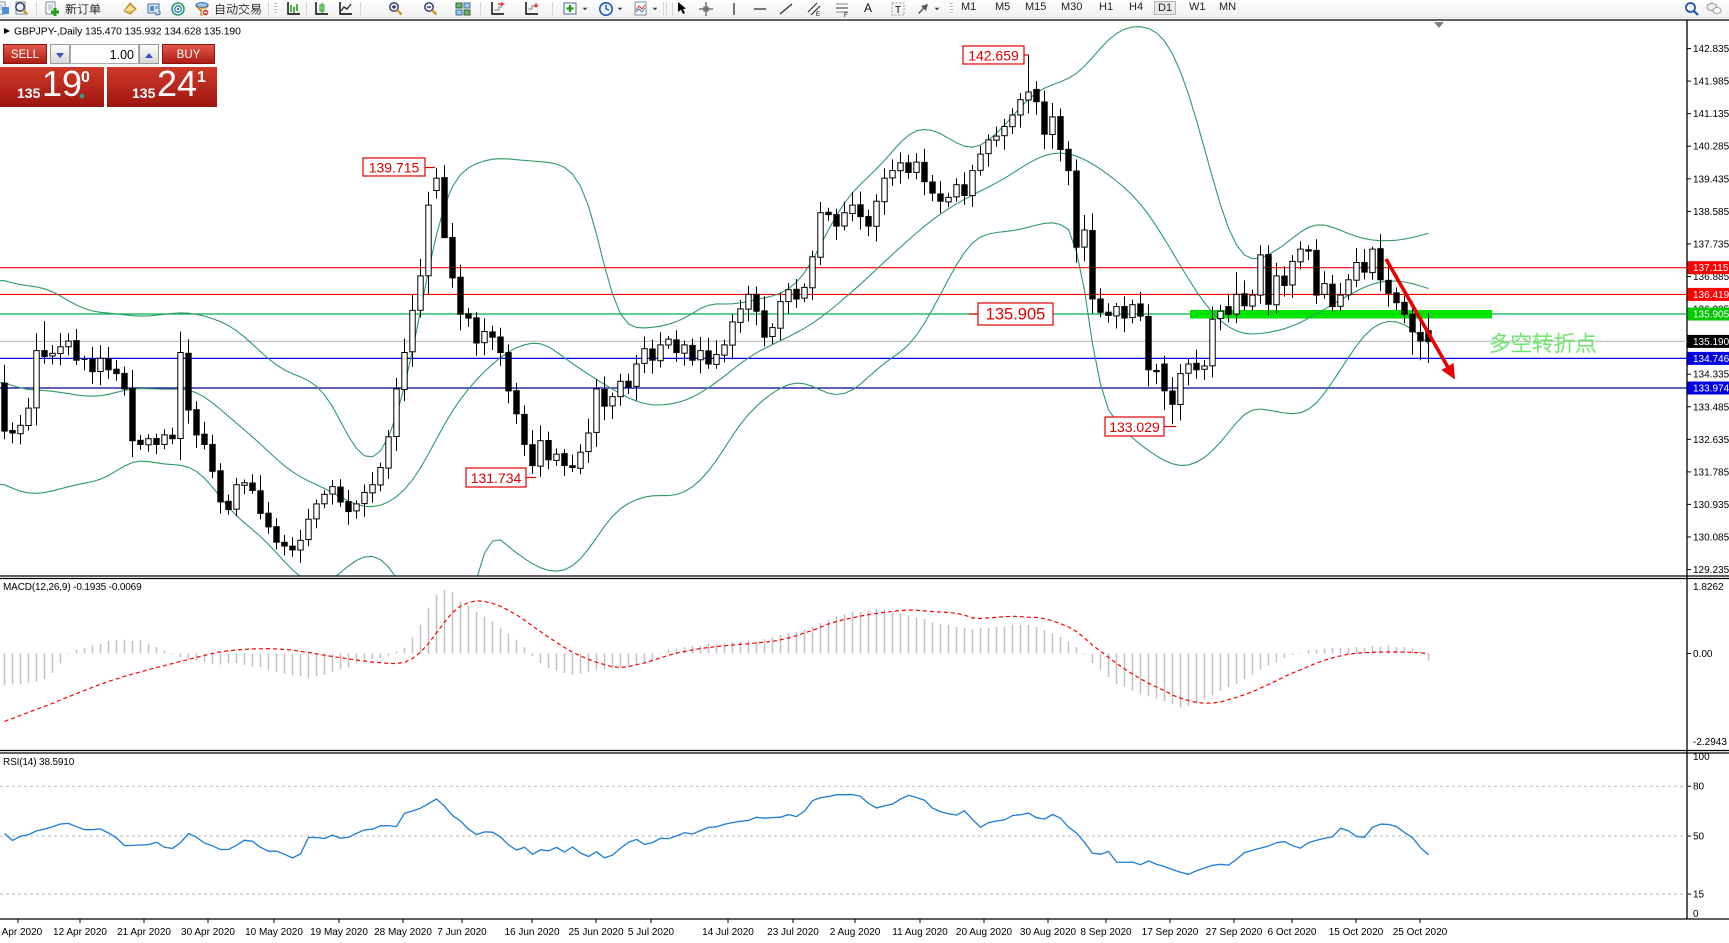 The height and width of the screenshot is (943, 1729). Describe the element at coordinates (72, 587) in the screenshot. I see `svg-text: MACD(12,26,9) -0.1935 -0.0069` at that location.